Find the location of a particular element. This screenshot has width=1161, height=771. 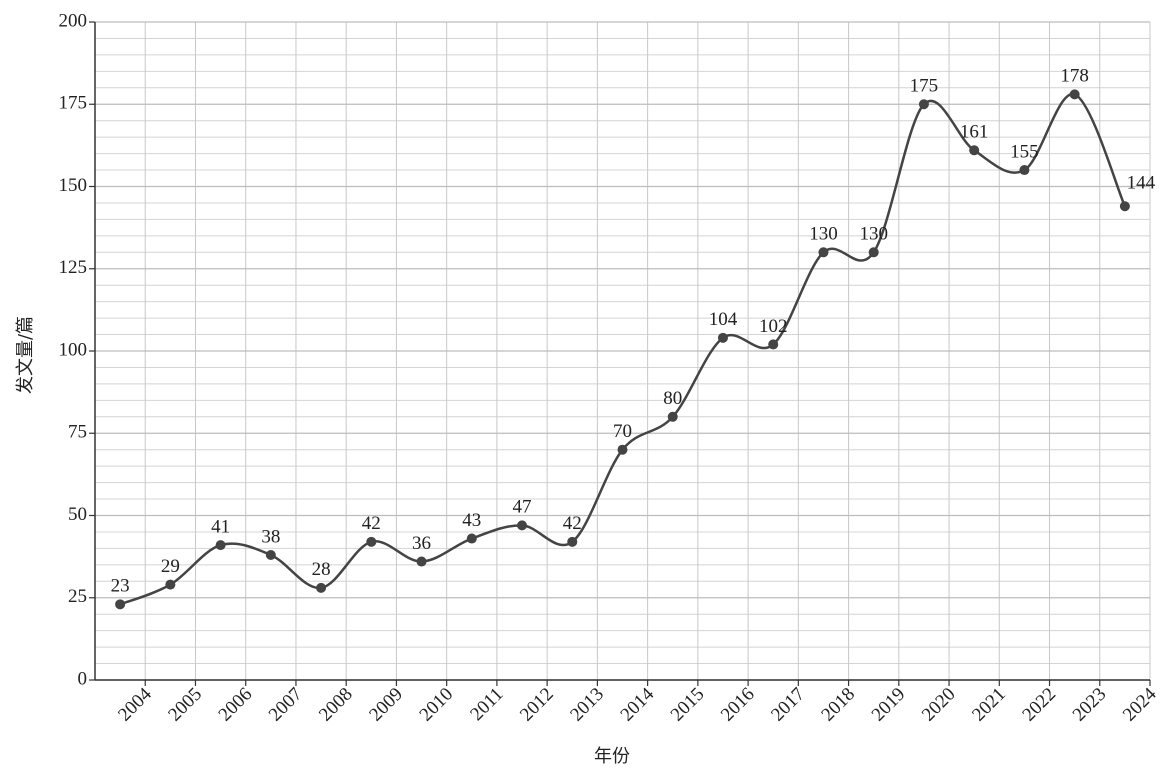

data-label: 41 is located at coordinates (220, 526).